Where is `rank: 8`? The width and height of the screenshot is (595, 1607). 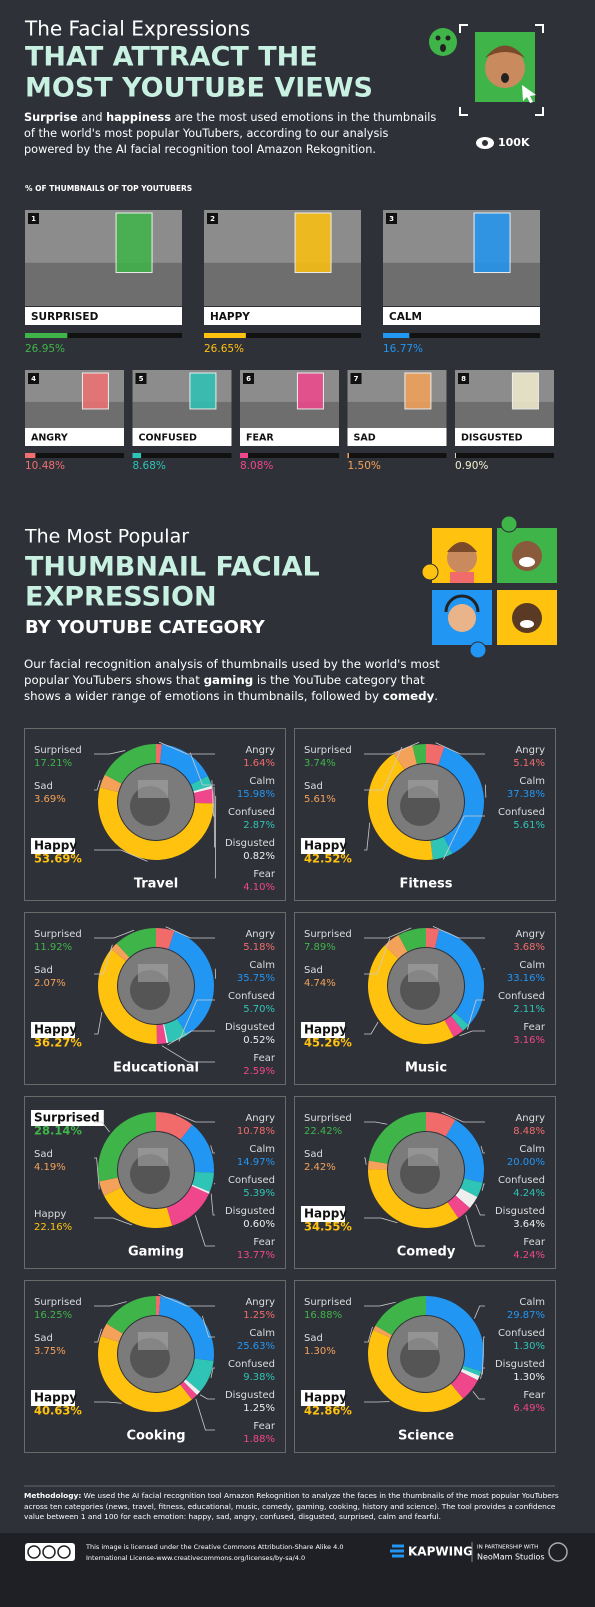
rank: 8 is located at coordinates (463, 379).